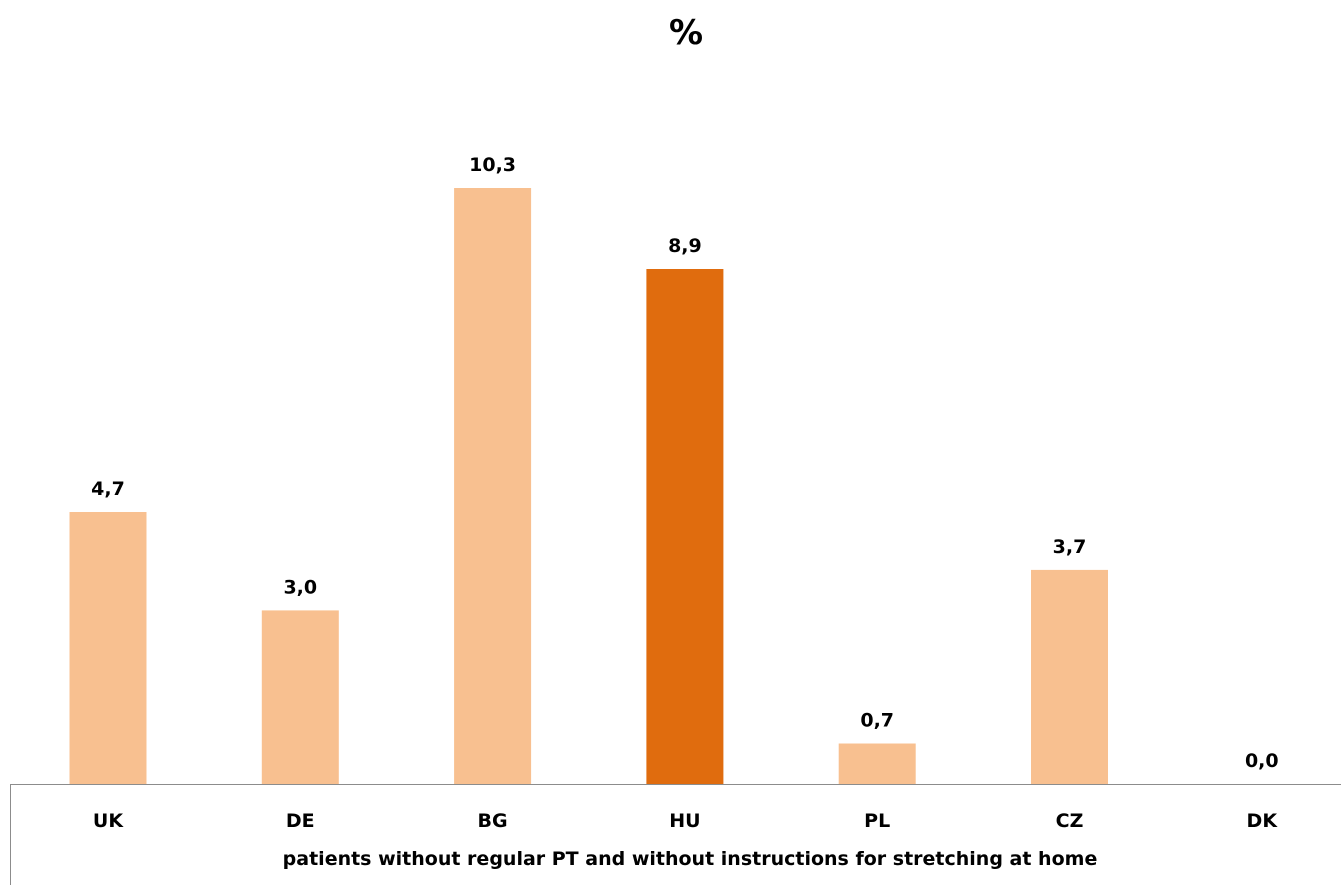  I want to click on data-label-pl: 0,7, so click(877, 721).